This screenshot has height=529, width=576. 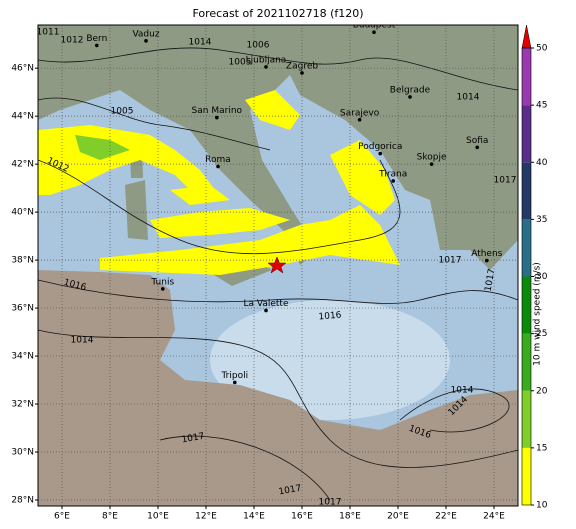 What do you see at coordinates (48, 33) in the screenshot?
I see `isobar-label: 1011` at bounding box center [48, 33].